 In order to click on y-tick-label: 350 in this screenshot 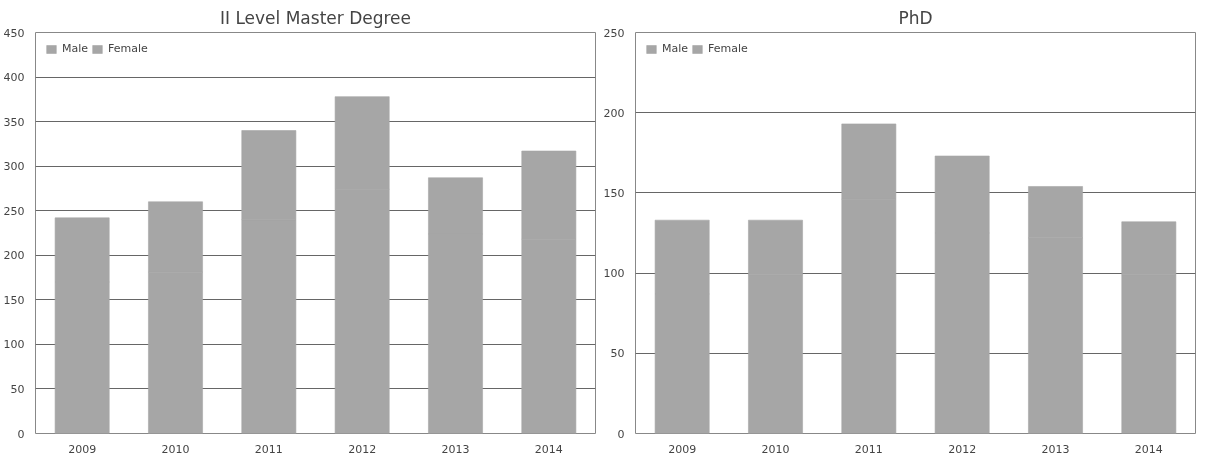, I will do `click(14, 122)`.